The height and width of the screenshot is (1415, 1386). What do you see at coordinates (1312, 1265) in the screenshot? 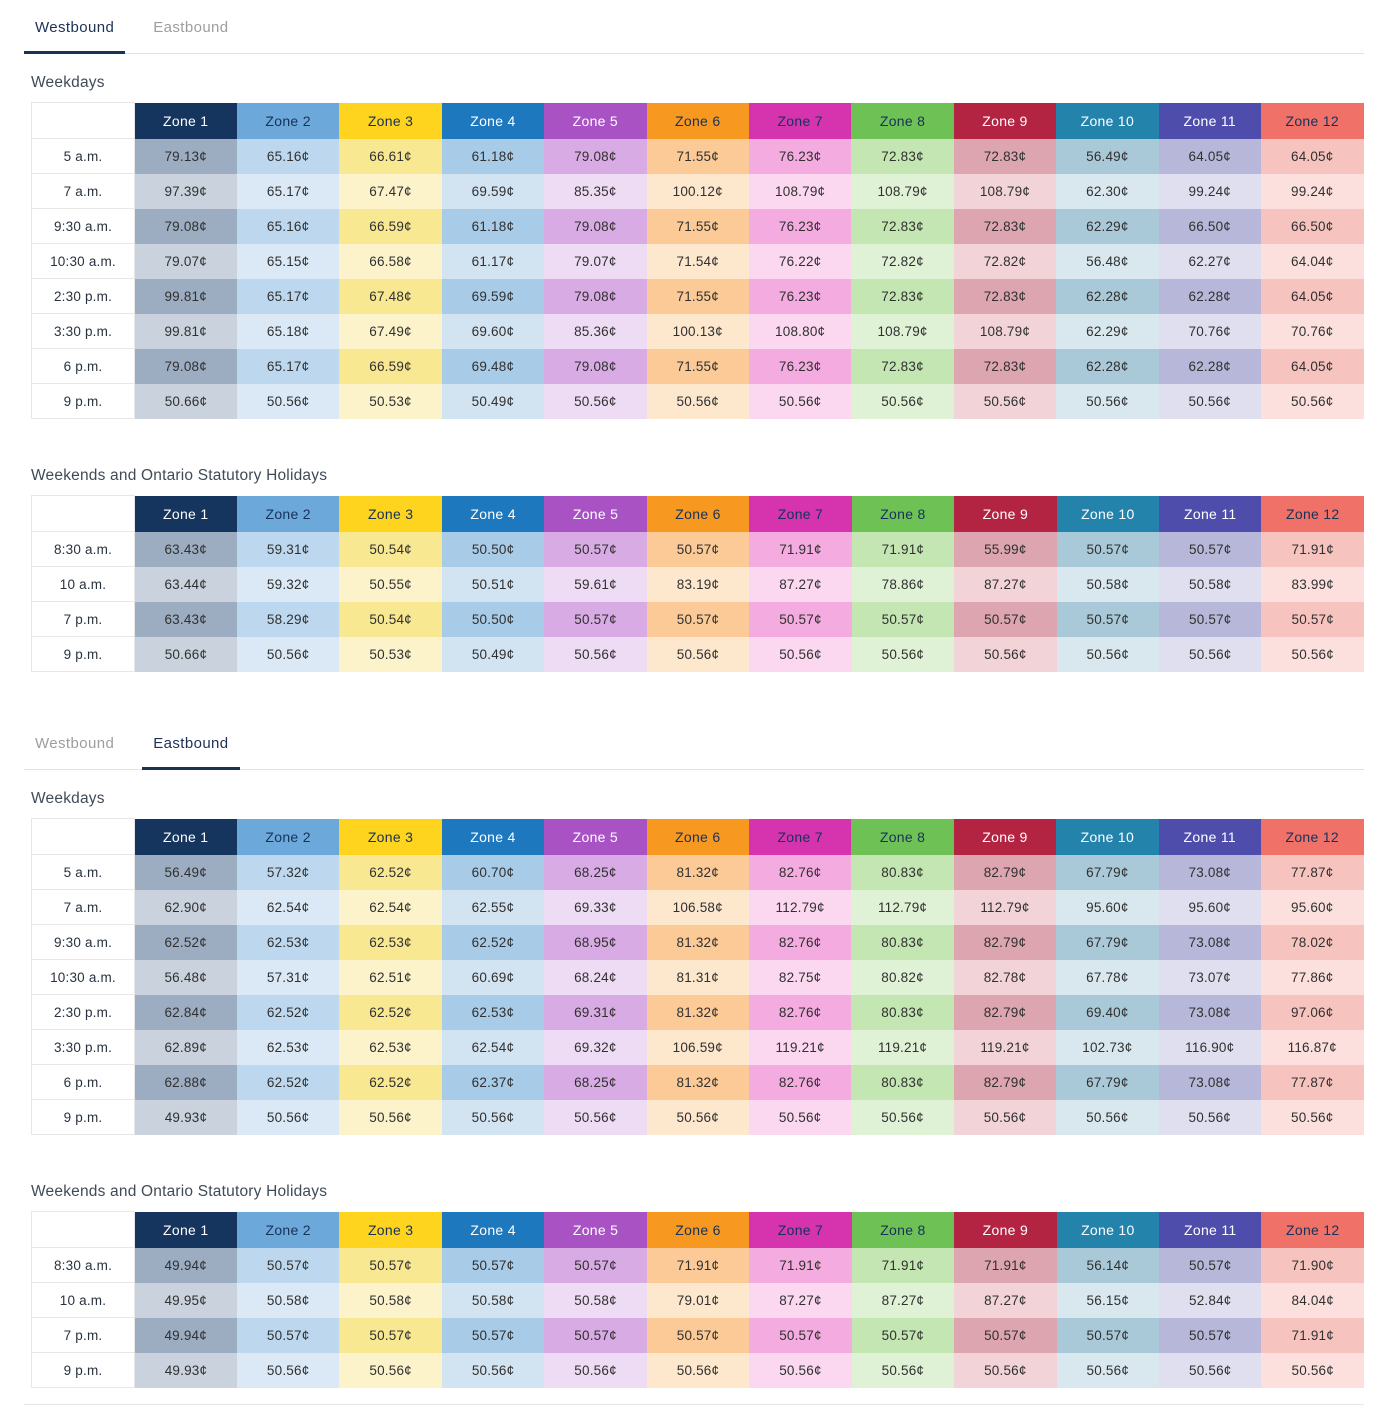
I see `rate-cell-zone-12: 71.90¢` at bounding box center [1312, 1265].